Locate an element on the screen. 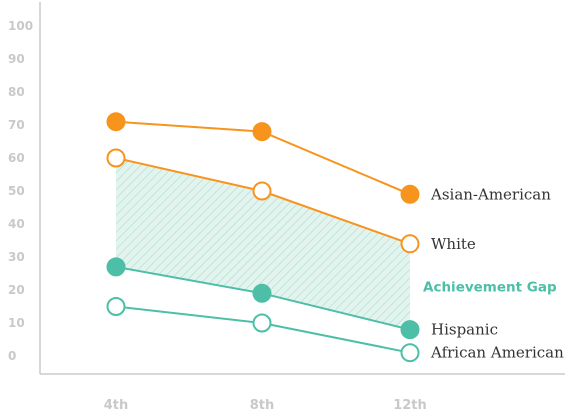 This screenshot has width=565, height=412. y-tick-label: 60 is located at coordinates (16, 158).